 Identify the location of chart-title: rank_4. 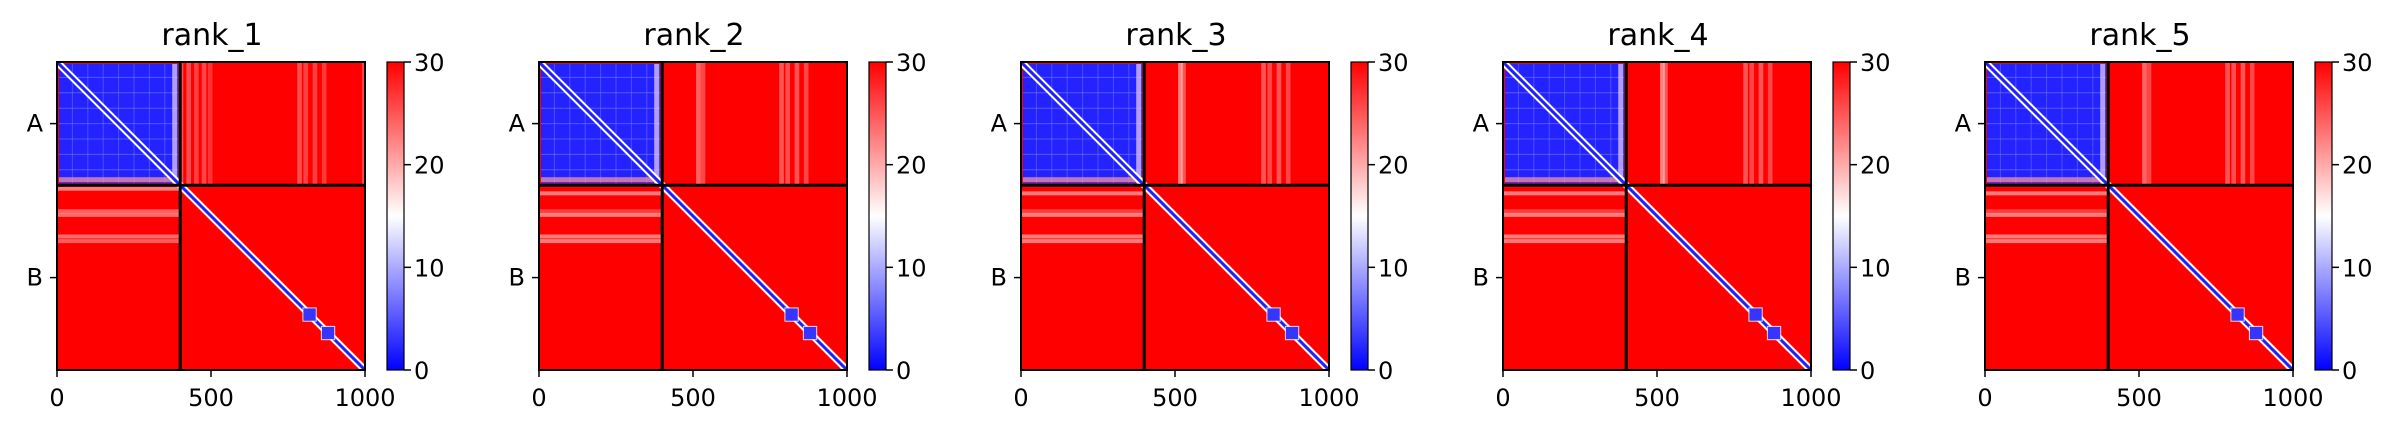
(1657, 35).